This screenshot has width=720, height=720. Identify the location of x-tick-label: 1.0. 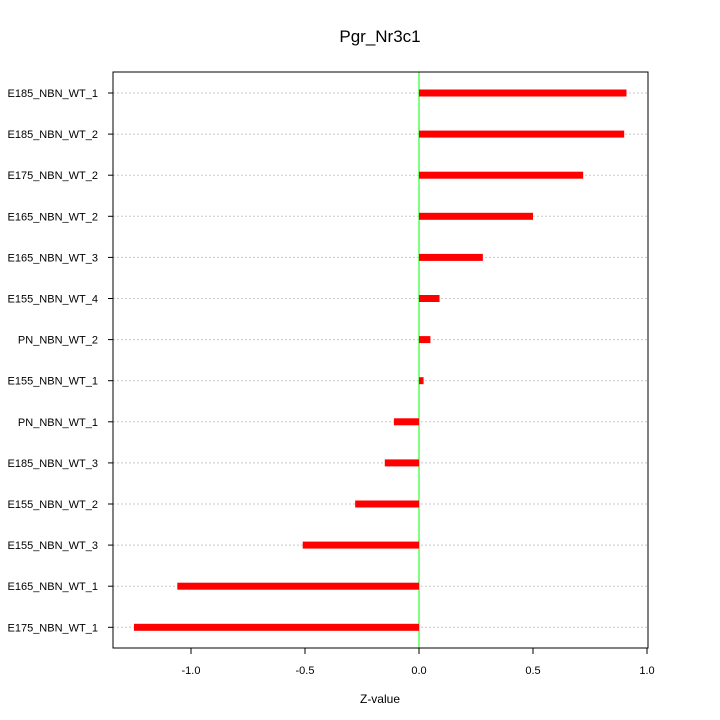
(646, 671).